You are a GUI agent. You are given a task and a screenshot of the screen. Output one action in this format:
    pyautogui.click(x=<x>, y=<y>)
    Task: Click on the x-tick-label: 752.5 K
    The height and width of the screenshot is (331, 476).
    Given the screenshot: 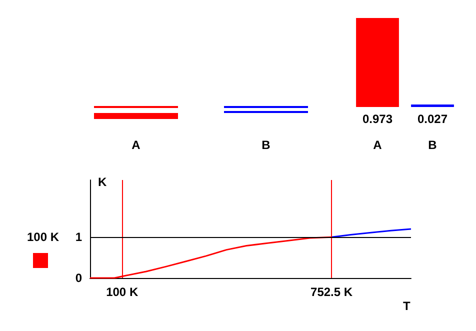 What is the action you would take?
    pyautogui.click(x=331, y=292)
    